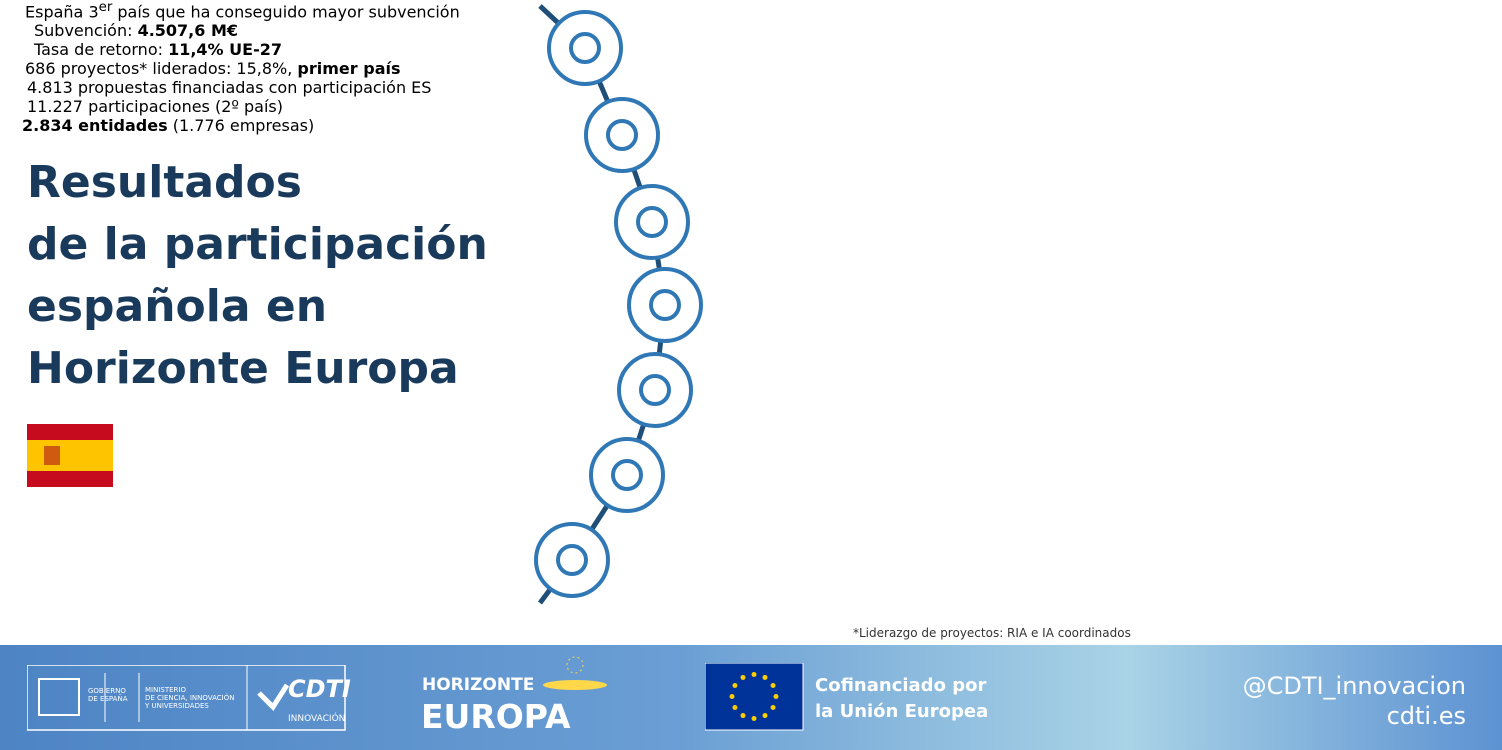 This screenshot has width=1502, height=750. Describe the element at coordinates (105, 7) in the screenshot. I see `item-text: er` at that location.